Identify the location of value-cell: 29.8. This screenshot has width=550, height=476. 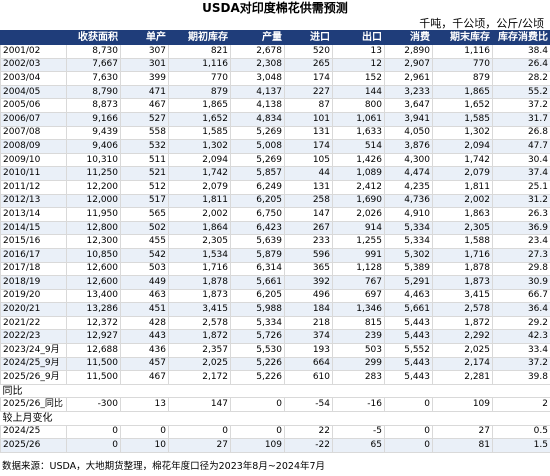
(521, 269).